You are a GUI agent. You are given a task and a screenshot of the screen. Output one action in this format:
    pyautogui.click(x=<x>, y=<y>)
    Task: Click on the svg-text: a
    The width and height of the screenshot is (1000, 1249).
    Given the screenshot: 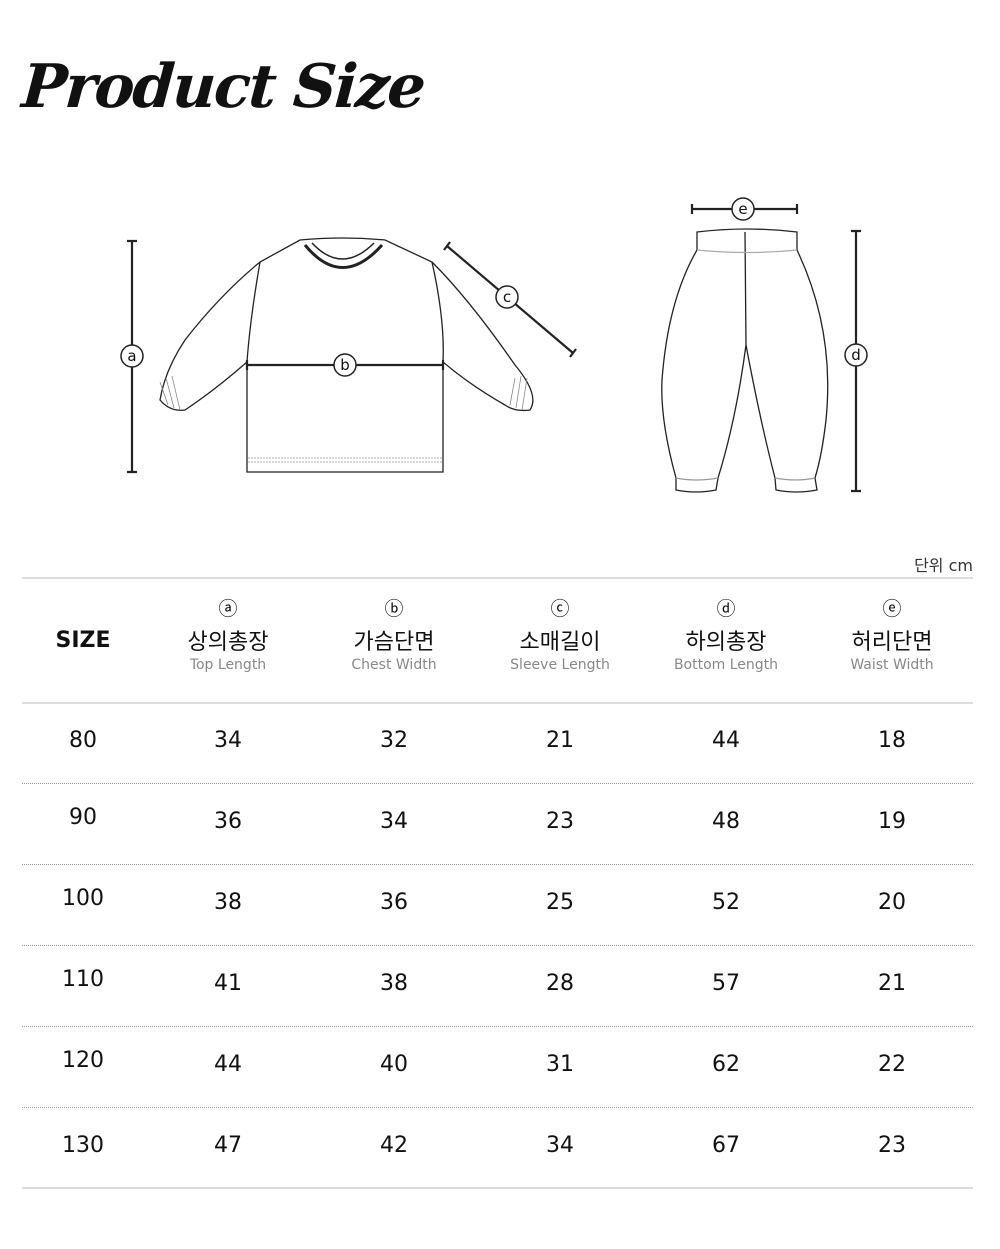 What is the action you would take?
    pyautogui.click(x=131, y=356)
    